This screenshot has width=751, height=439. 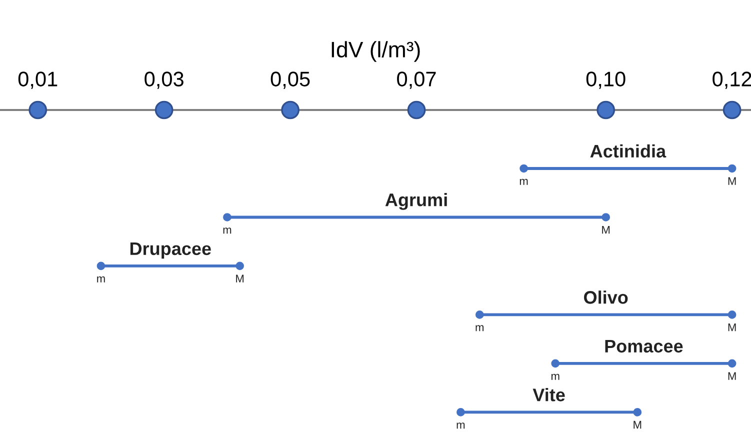 What do you see at coordinates (290, 80) in the screenshot?
I see `x-tick-label: 0,05` at bounding box center [290, 80].